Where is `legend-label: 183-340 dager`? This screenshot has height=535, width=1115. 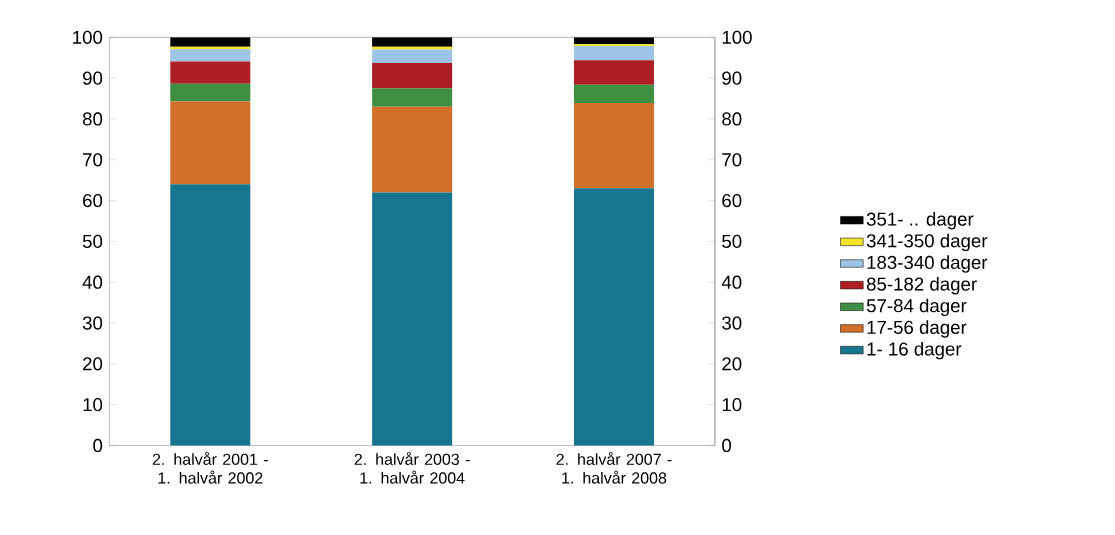
legend-label: 183-340 dager is located at coordinates (927, 264).